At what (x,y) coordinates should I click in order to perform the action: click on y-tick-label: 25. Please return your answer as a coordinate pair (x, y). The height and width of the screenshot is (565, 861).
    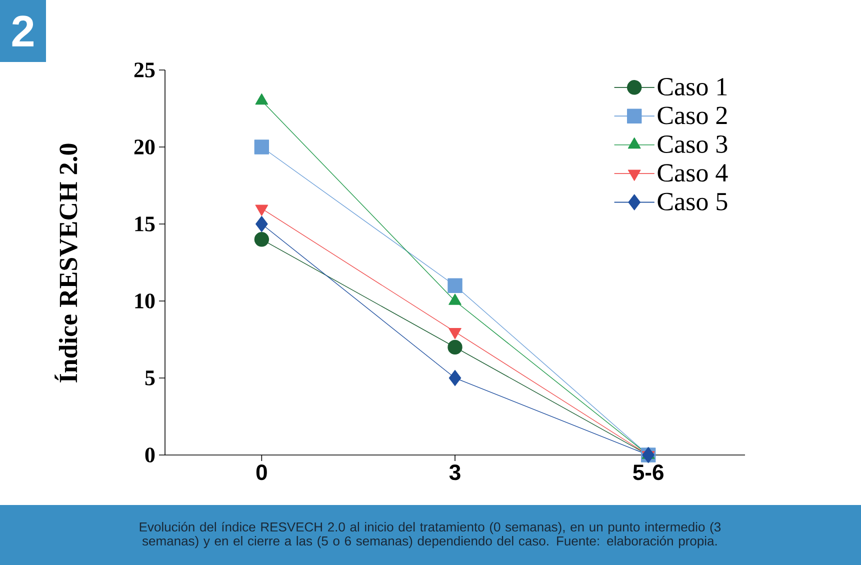
    Looking at the image, I should click on (144, 70).